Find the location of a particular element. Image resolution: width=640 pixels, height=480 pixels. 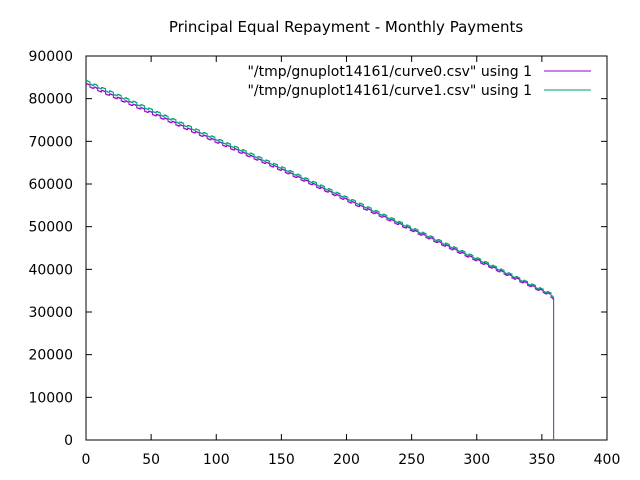

y-tick-label: 80000 is located at coordinates (50, 100).